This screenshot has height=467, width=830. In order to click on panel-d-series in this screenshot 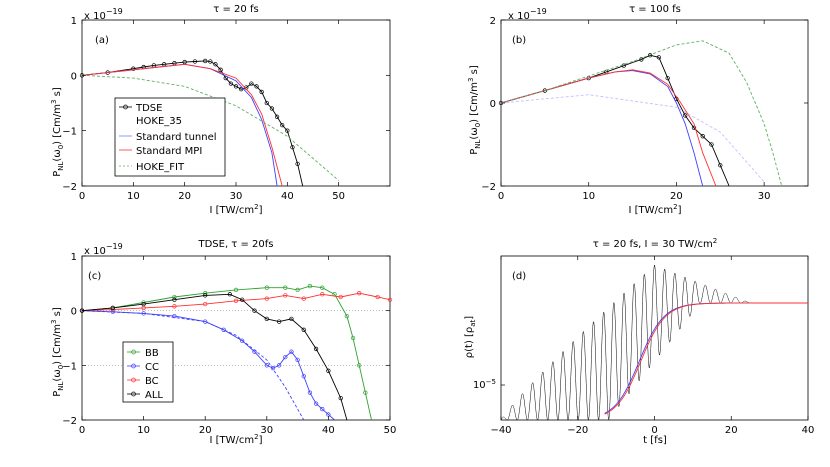, I will do `click(654, 342)`.